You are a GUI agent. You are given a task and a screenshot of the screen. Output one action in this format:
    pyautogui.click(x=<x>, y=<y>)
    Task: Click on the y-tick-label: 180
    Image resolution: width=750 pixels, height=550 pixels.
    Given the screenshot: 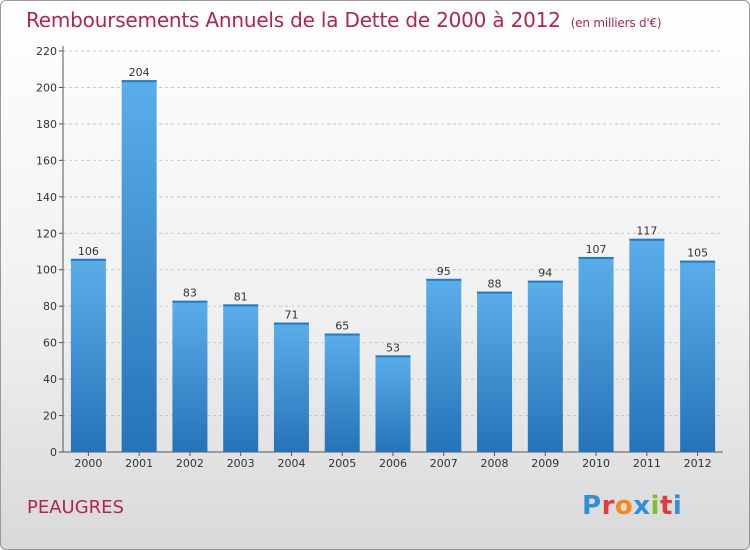 What is the action you would take?
    pyautogui.click(x=46, y=124)
    